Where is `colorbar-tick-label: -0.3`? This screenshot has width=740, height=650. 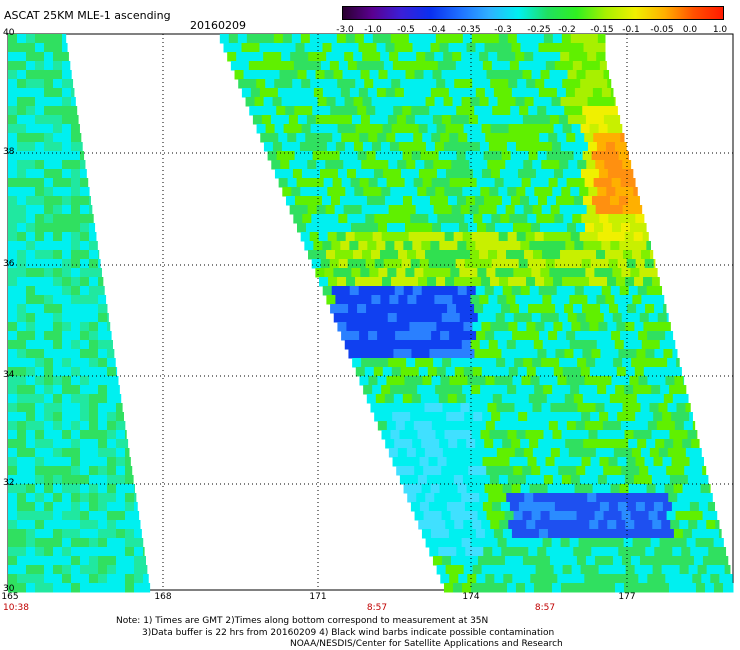 colorbar-tick-label: -0.3 is located at coordinates (503, 30).